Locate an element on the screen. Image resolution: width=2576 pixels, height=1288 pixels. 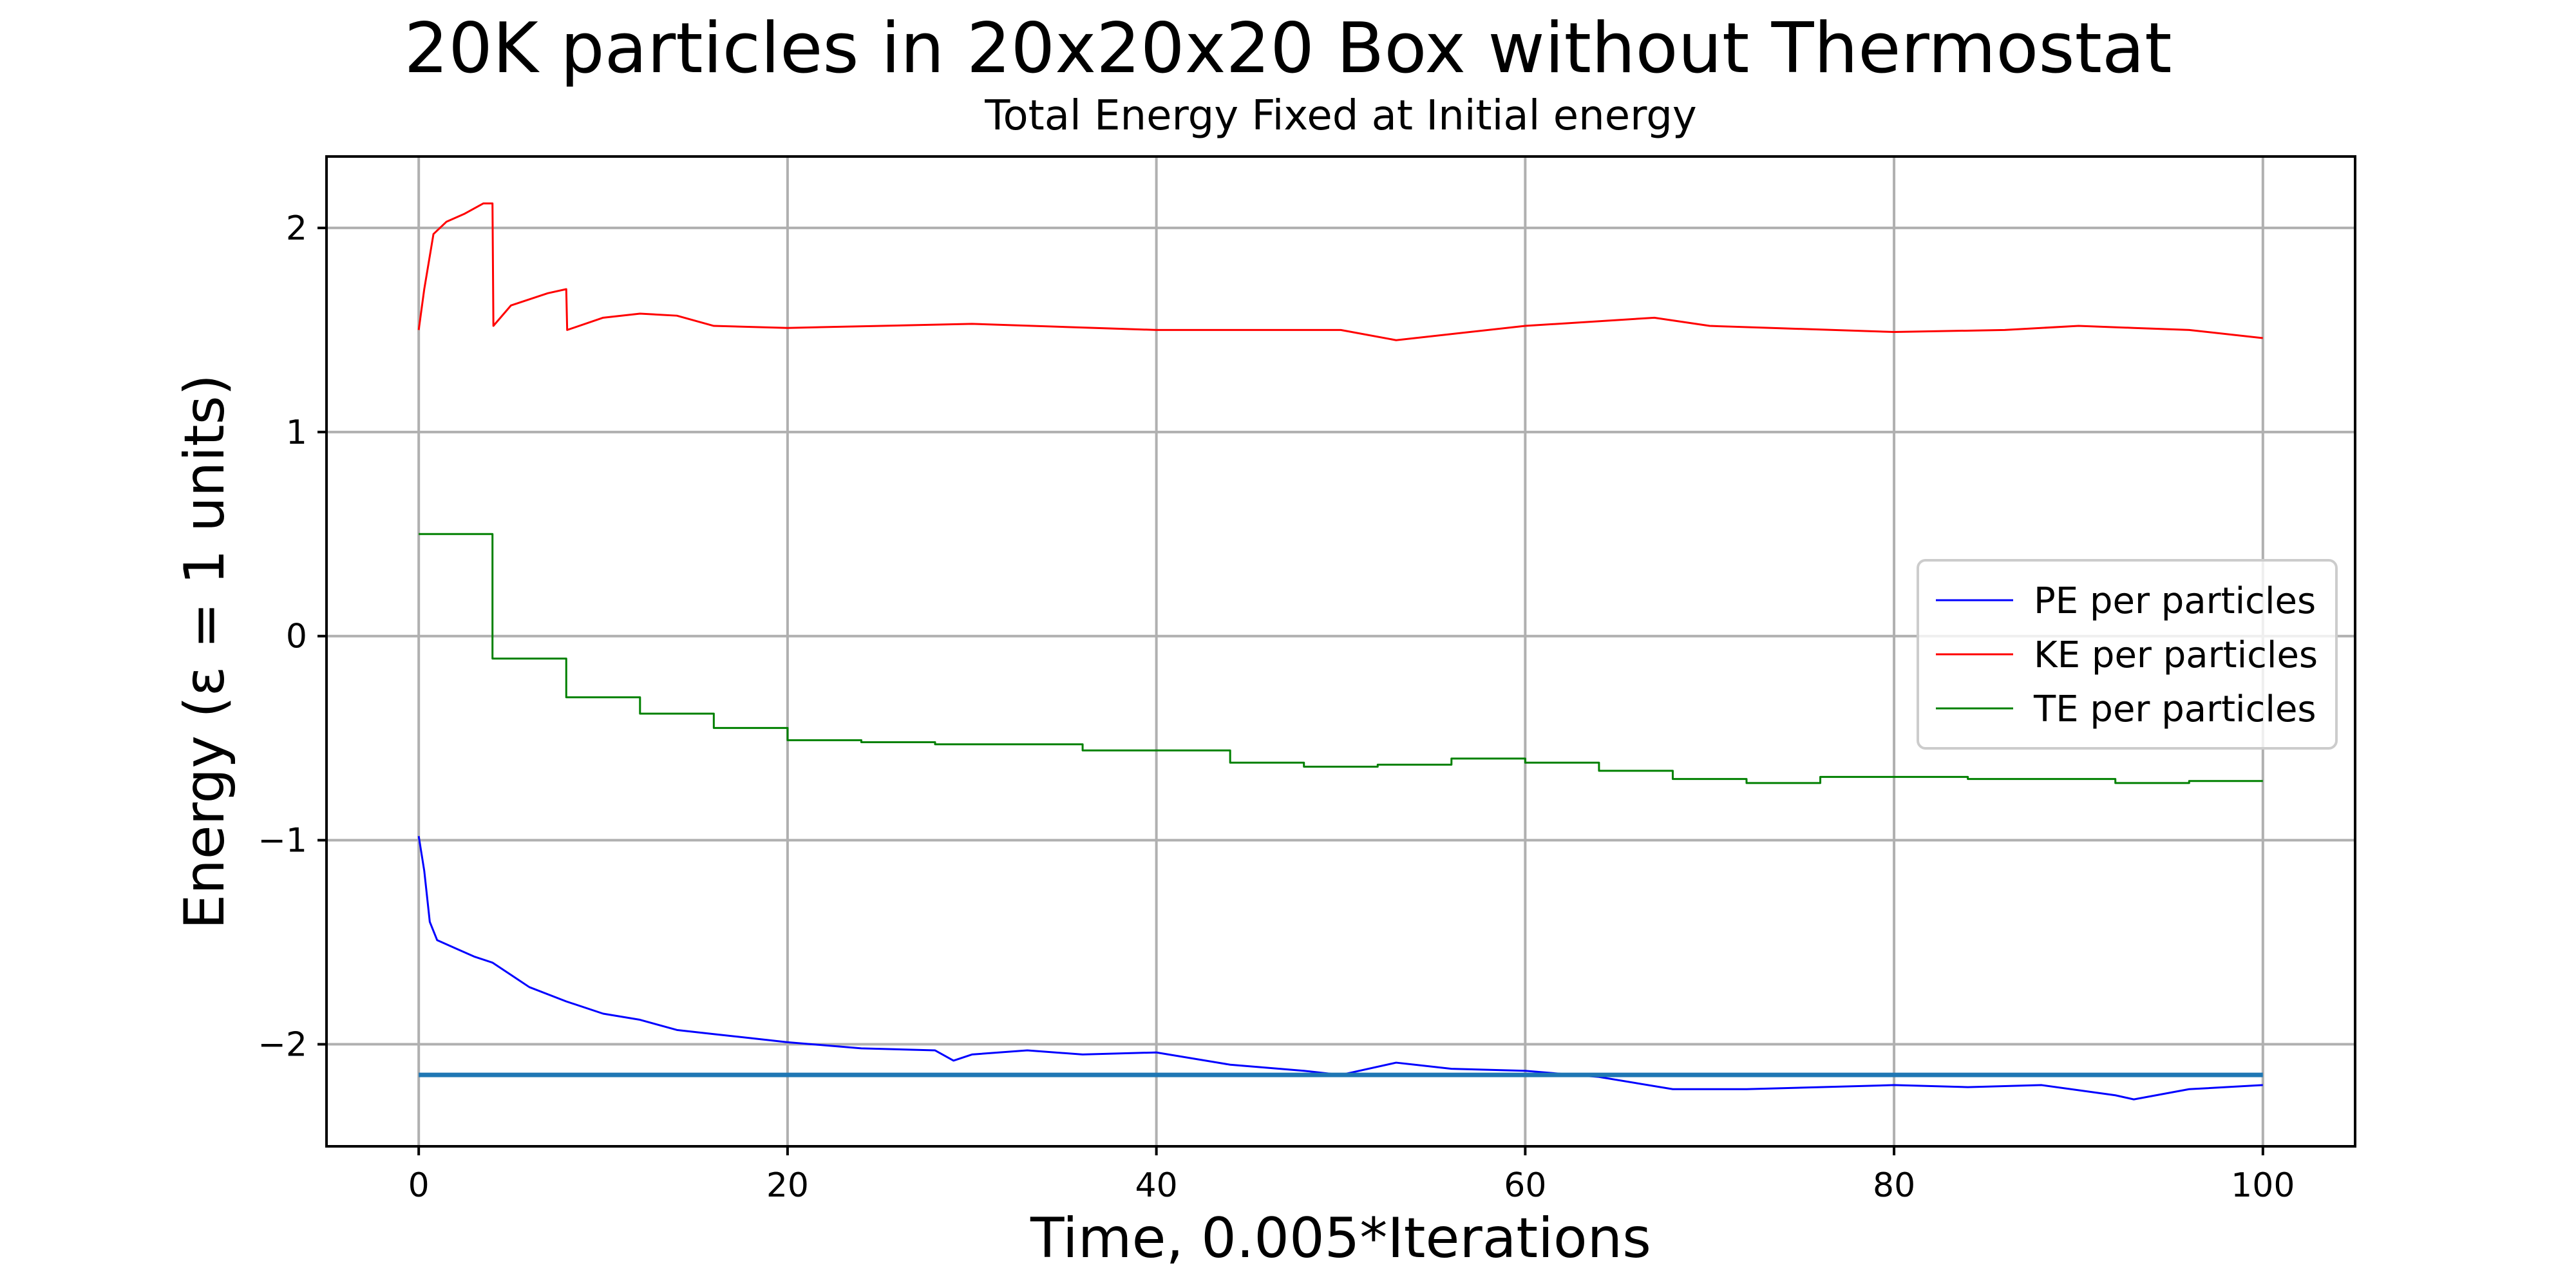
y-tick-label: 0 is located at coordinates (296, 637).